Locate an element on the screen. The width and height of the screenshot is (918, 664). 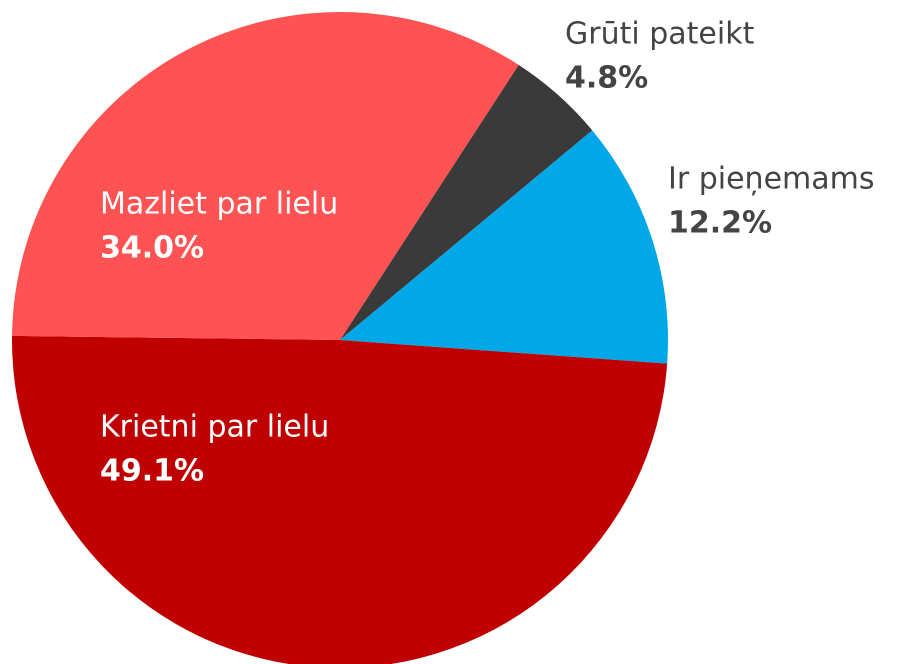
slice-value: 49.1% is located at coordinates (152, 471).